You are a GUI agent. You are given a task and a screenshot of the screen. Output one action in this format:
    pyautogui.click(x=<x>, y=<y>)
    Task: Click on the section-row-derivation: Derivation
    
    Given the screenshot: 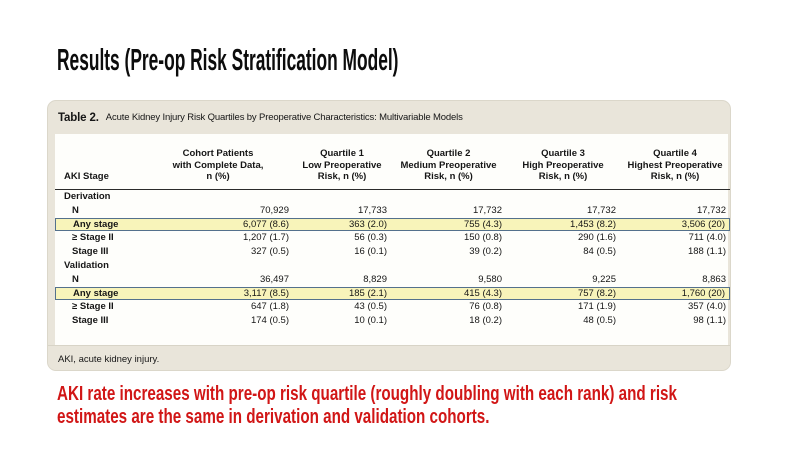 What is the action you would take?
    pyautogui.click(x=87, y=196)
    